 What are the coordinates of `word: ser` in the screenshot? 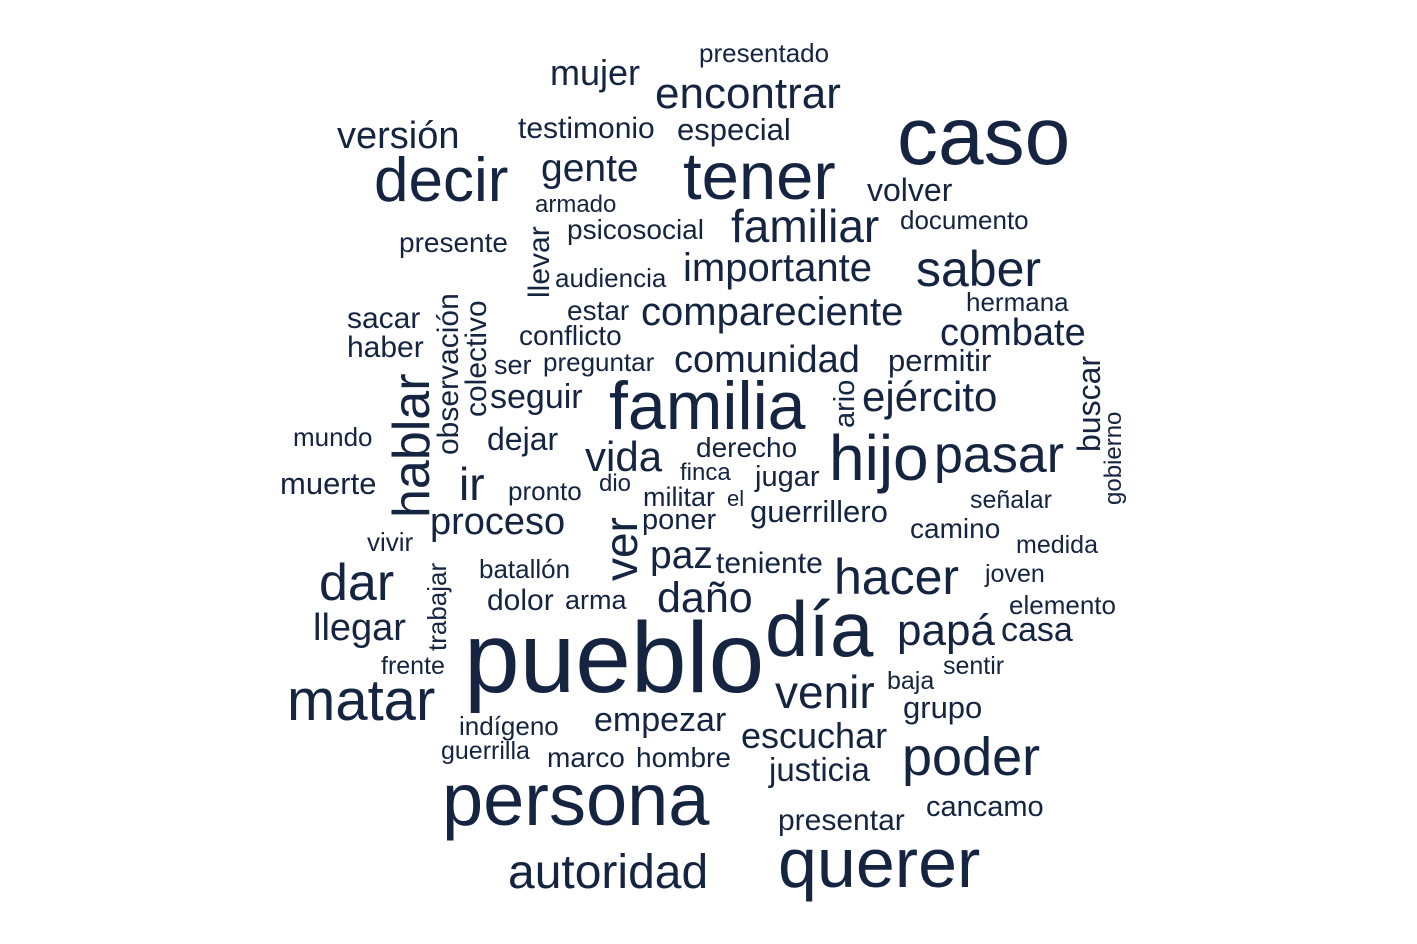 It's located at (513, 365).